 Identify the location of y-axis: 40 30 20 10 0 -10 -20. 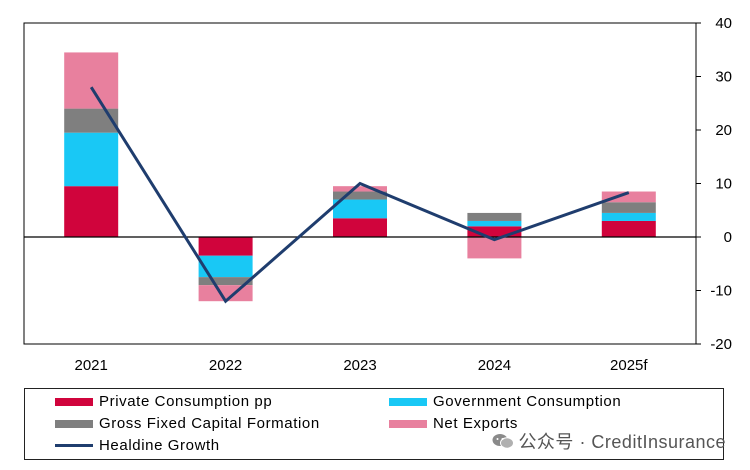
(714, 184).